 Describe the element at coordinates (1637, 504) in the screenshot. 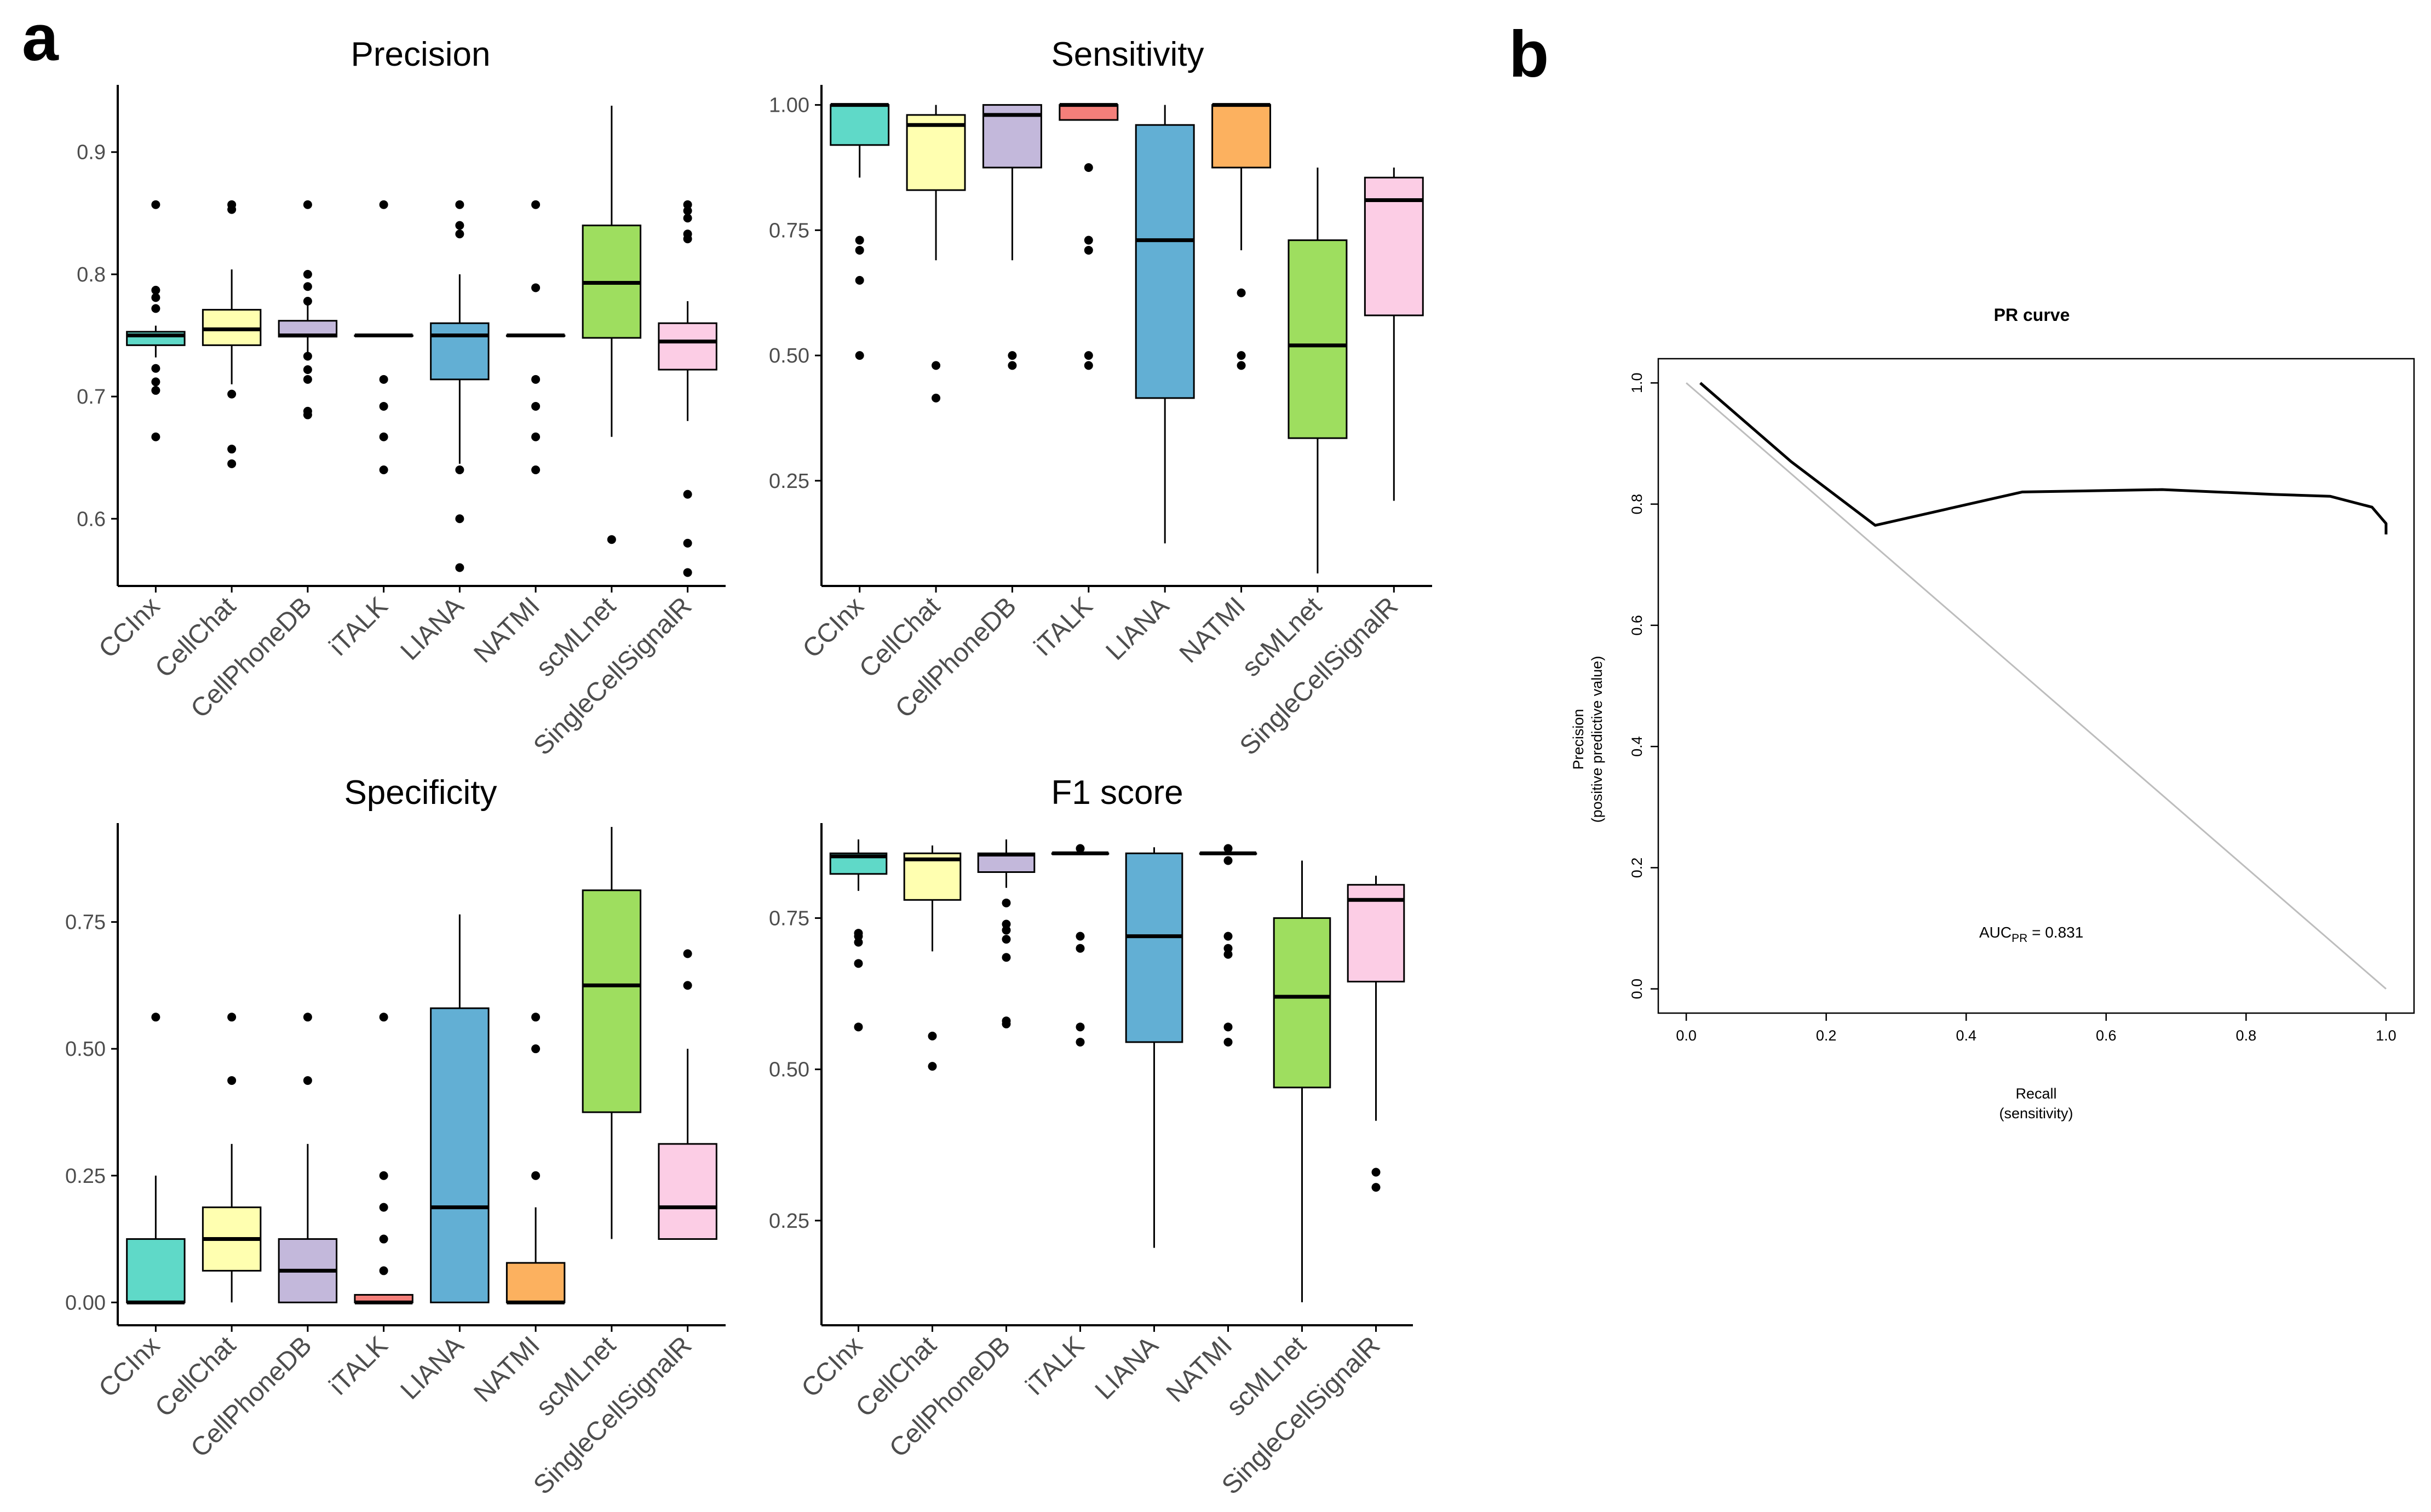

I see `pr-y-tick-label: 0.8` at that location.